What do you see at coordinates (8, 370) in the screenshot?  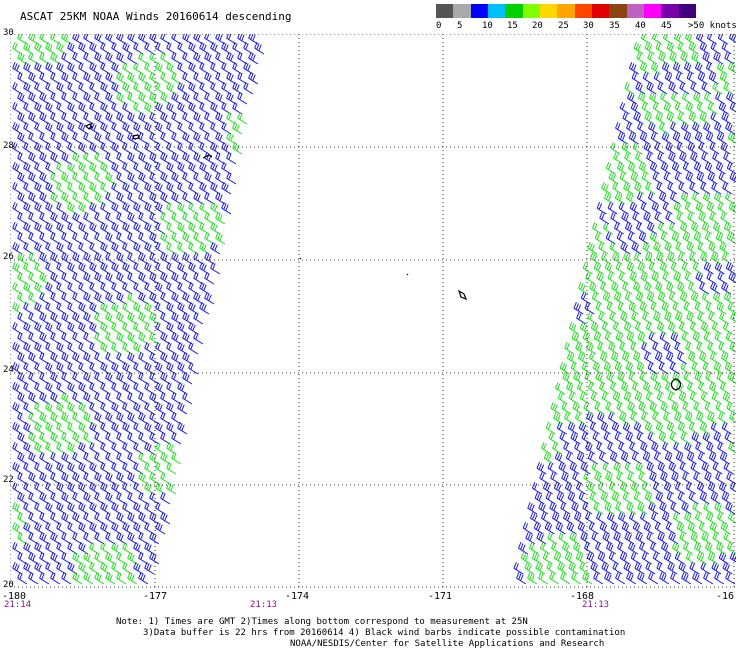 I see `lat-tick-24: 24` at bounding box center [8, 370].